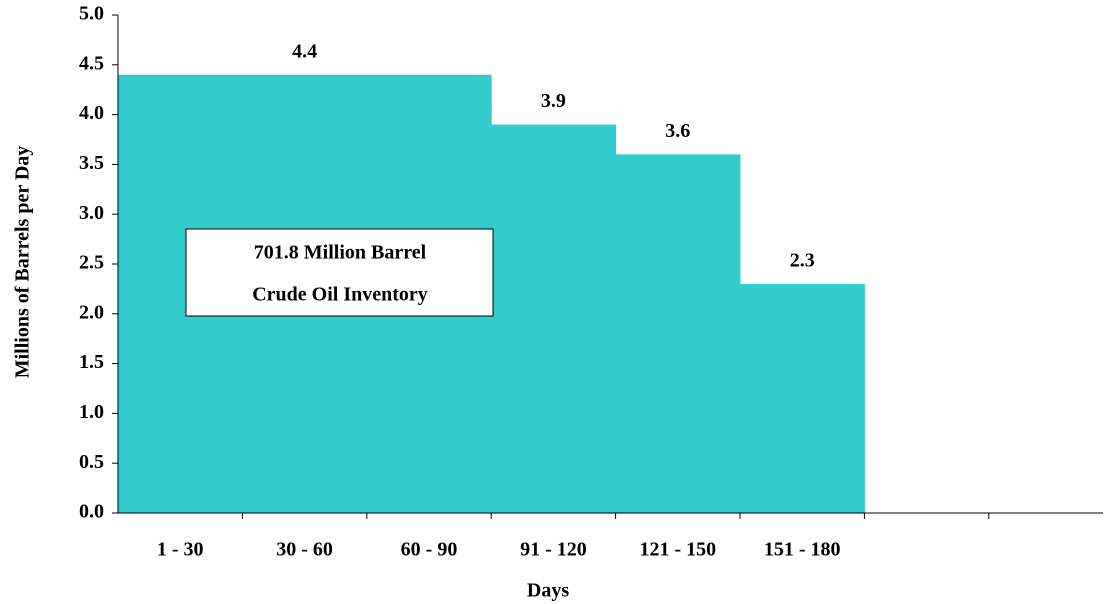 The width and height of the screenshot is (1105, 604). Describe the element at coordinates (91, 412) in the screenshot. I see `y-tick-label: 1.0` at that location.